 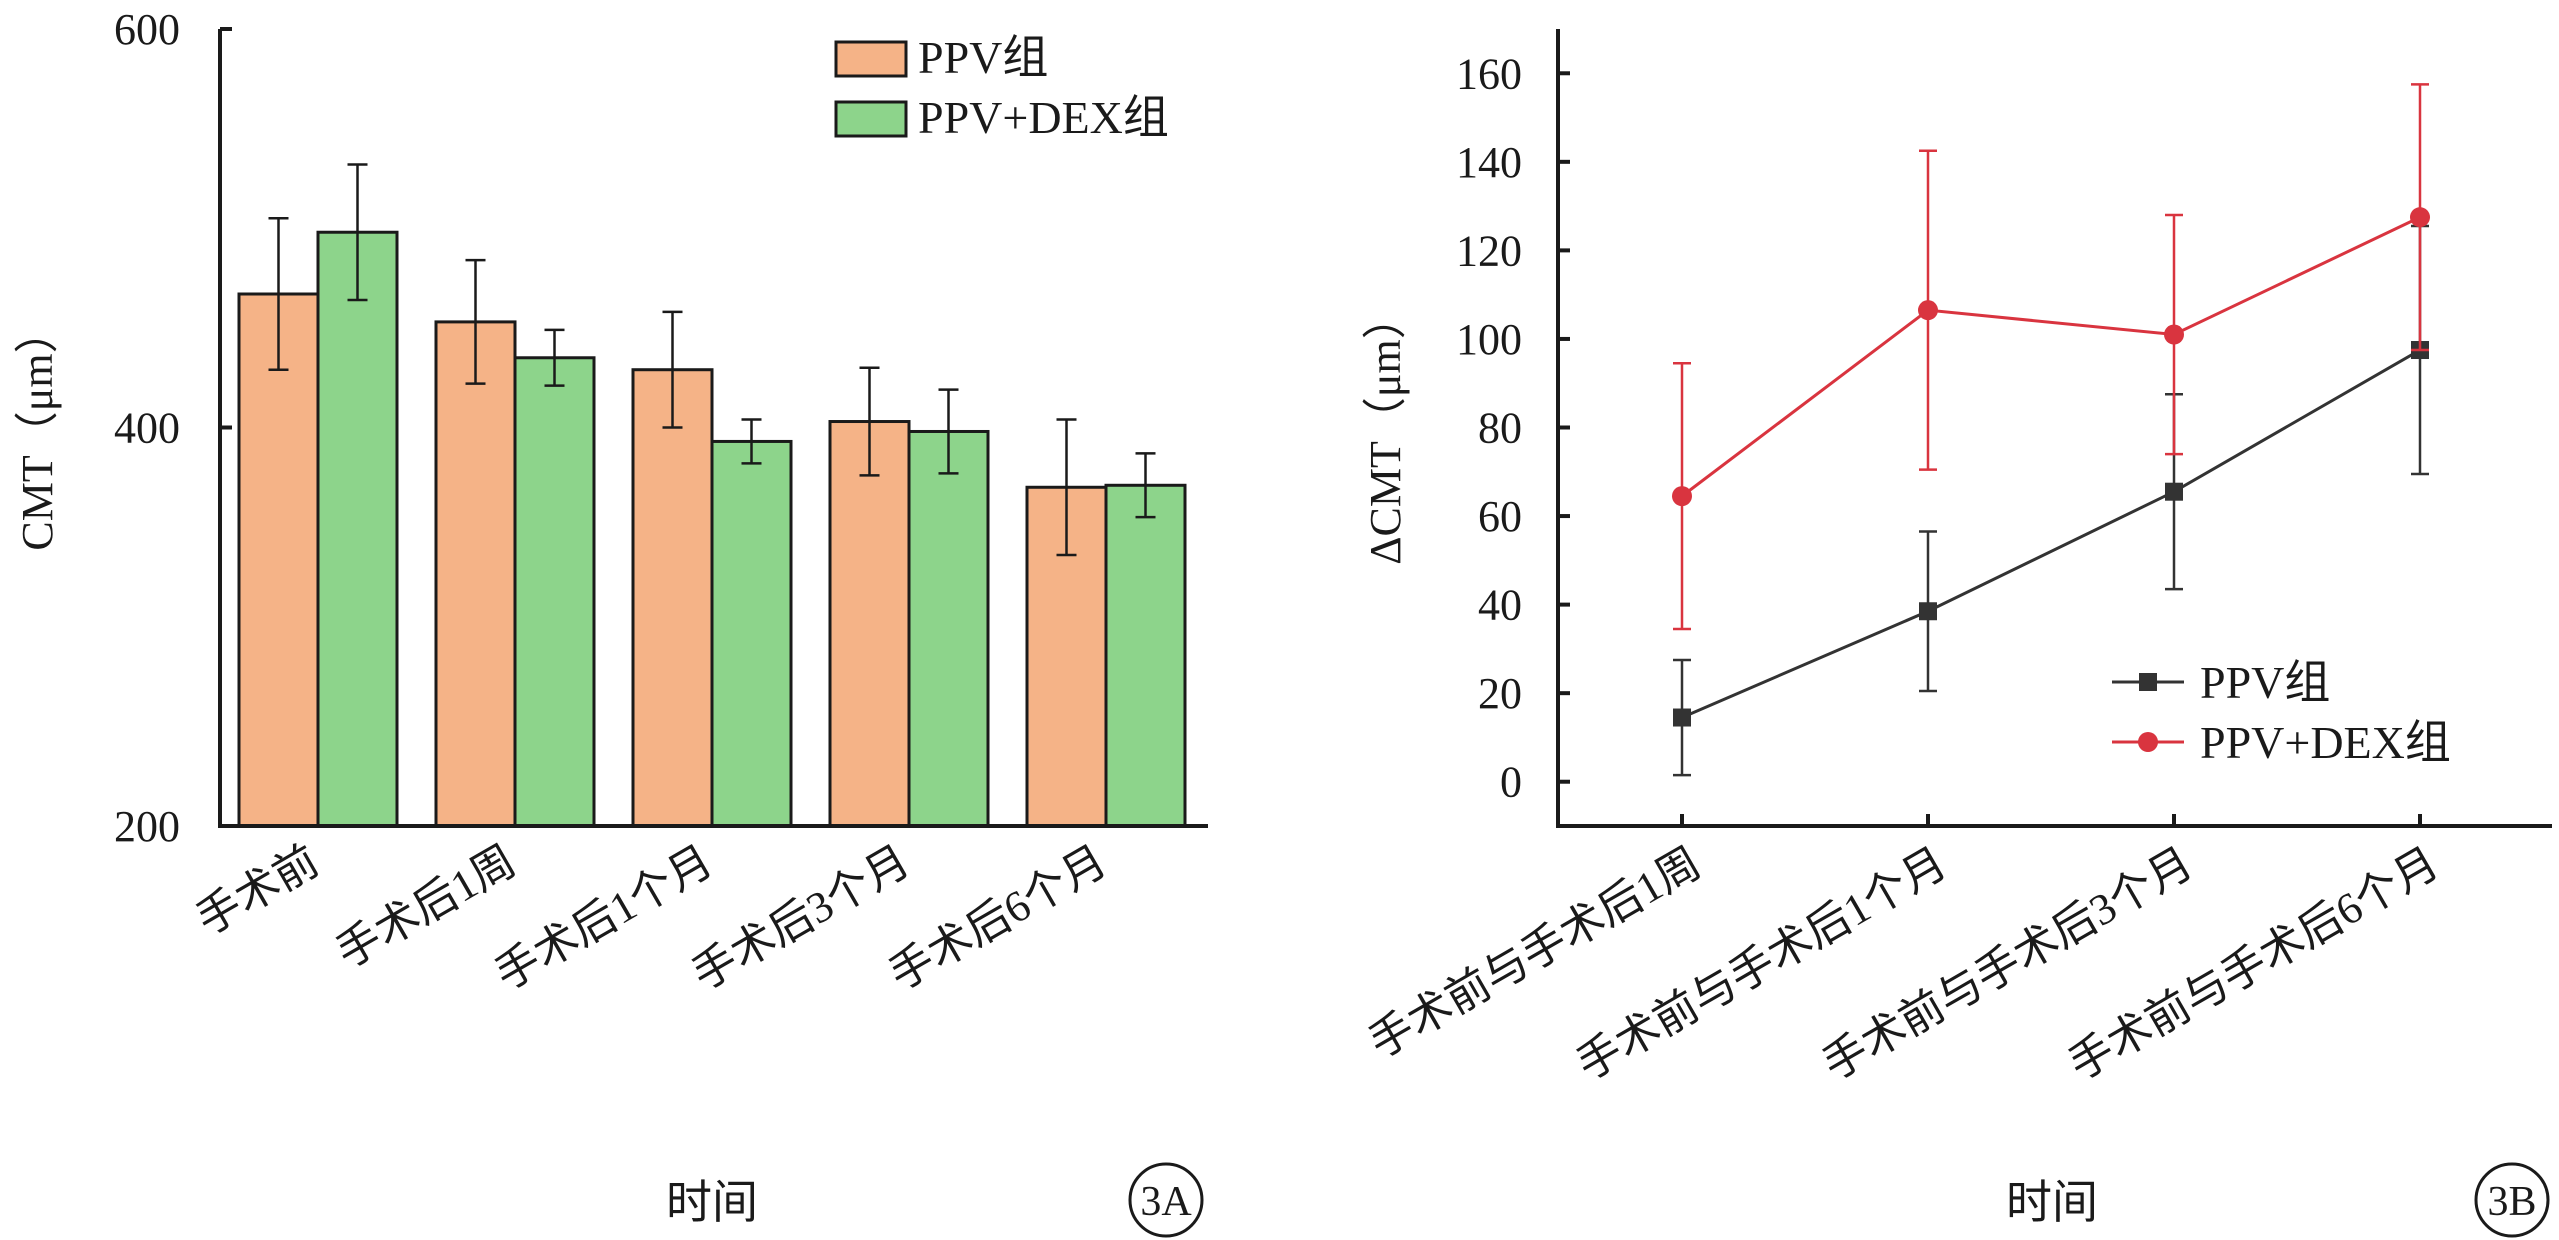 What do you see at coordinates (257, 890) in the screenshot?
I see `x-tick-label: 手术前` at bounding box center [257, 890].